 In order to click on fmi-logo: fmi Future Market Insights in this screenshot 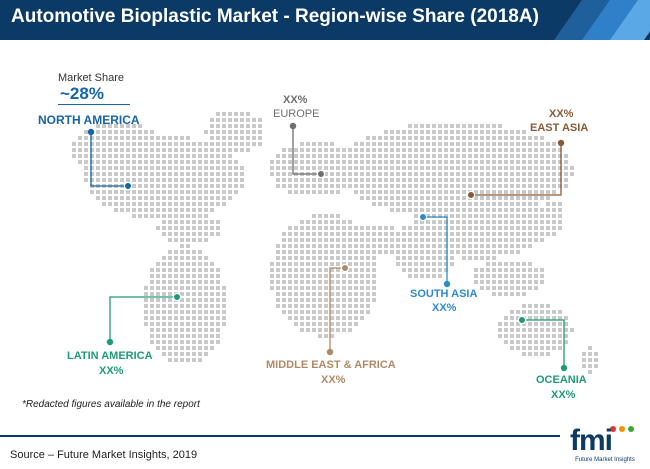, I will do `click(605, 446)`.